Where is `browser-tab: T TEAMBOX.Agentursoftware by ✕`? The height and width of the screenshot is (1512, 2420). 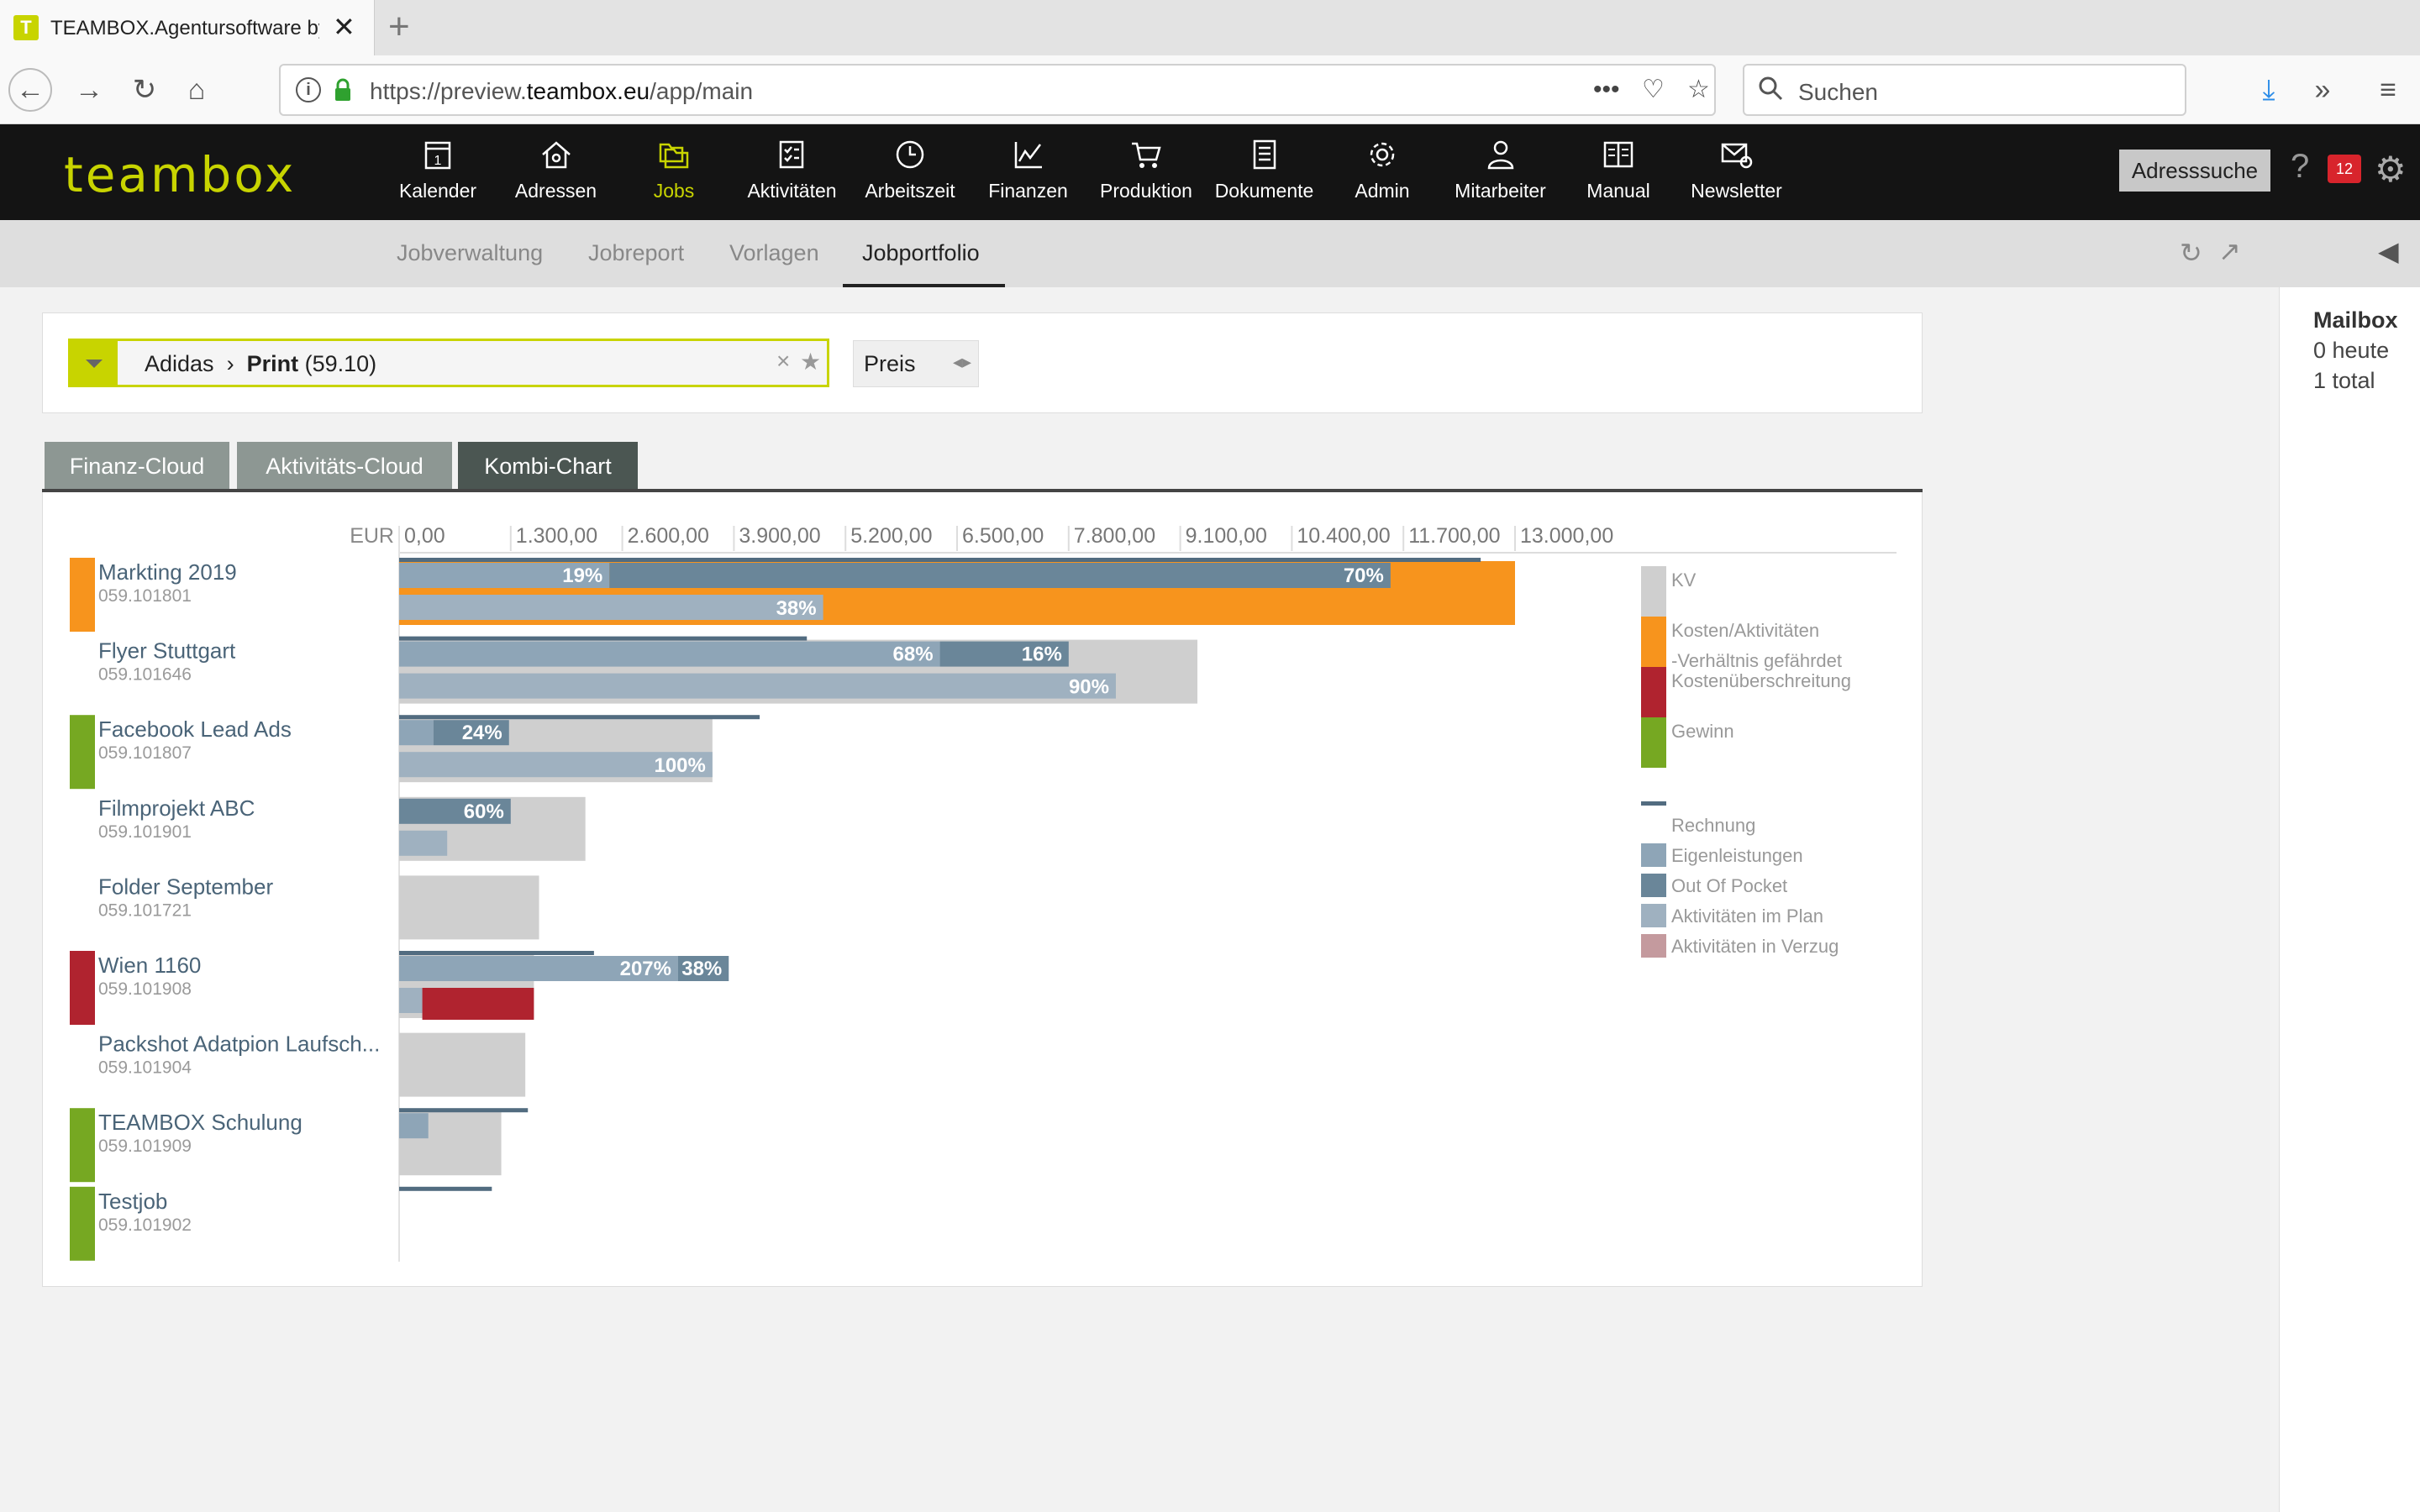 browser-tab: T TEAMBOX.Agentursoftware by ✕ is located at coordinates (187, 27).